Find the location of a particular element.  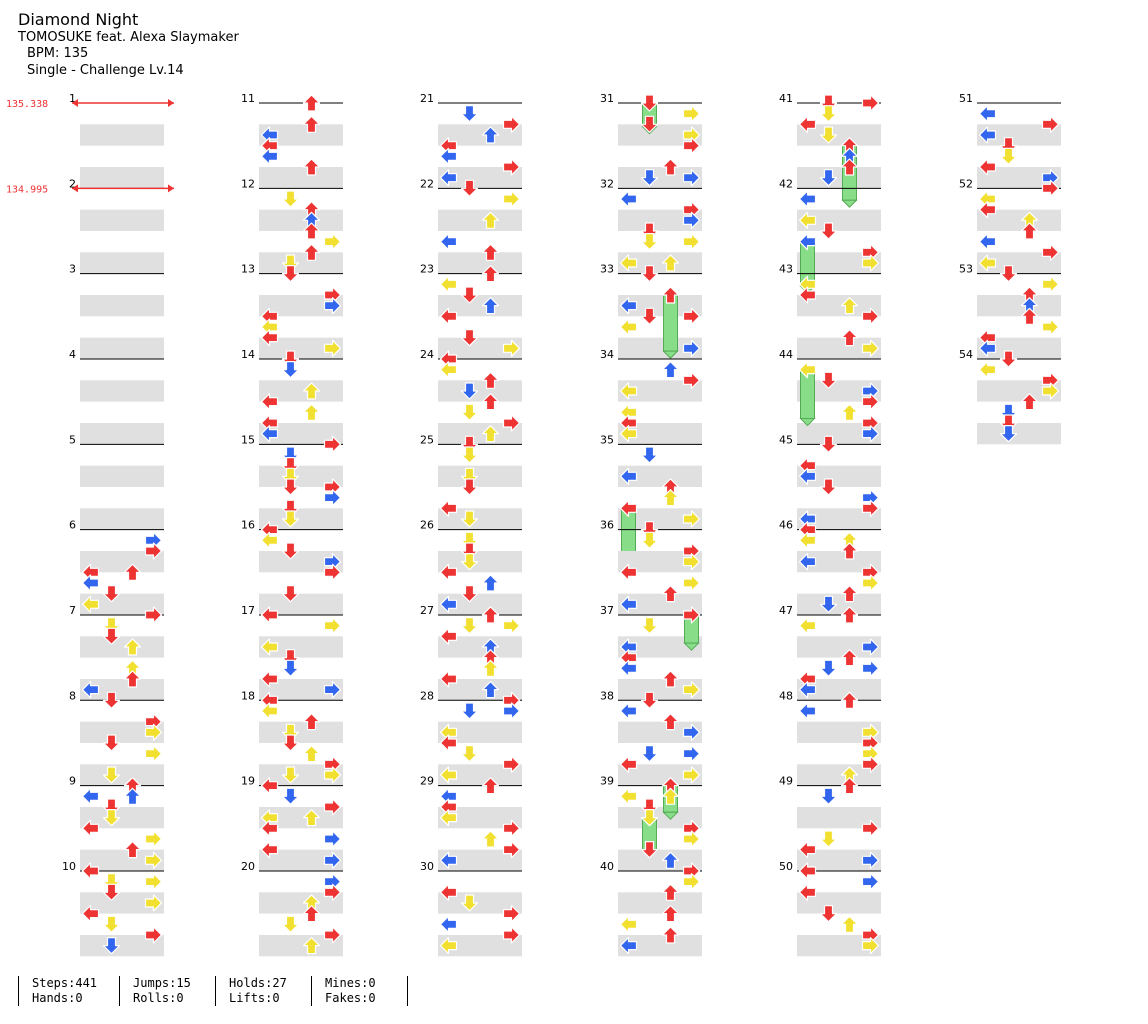

measure-number: 21 is located at coordinates (427, 98).